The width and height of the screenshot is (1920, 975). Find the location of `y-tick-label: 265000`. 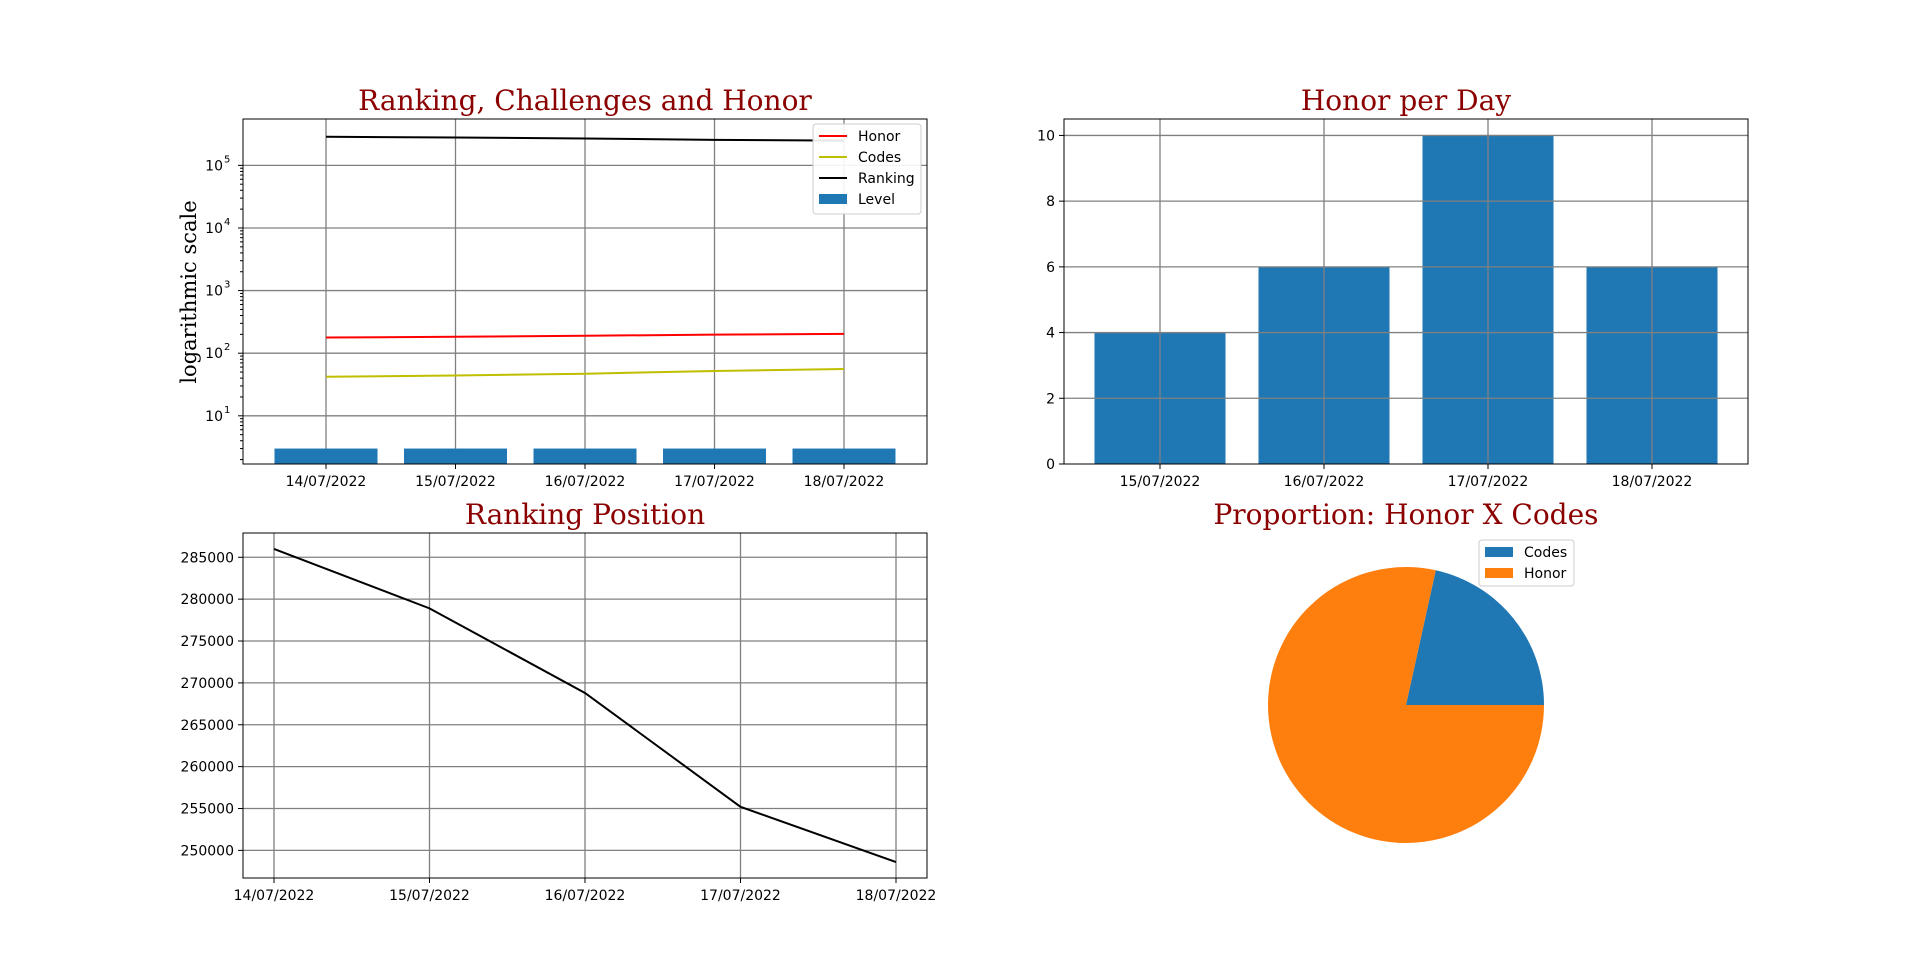

y-tick-label: 265000 is located at coordinates (207, 726).